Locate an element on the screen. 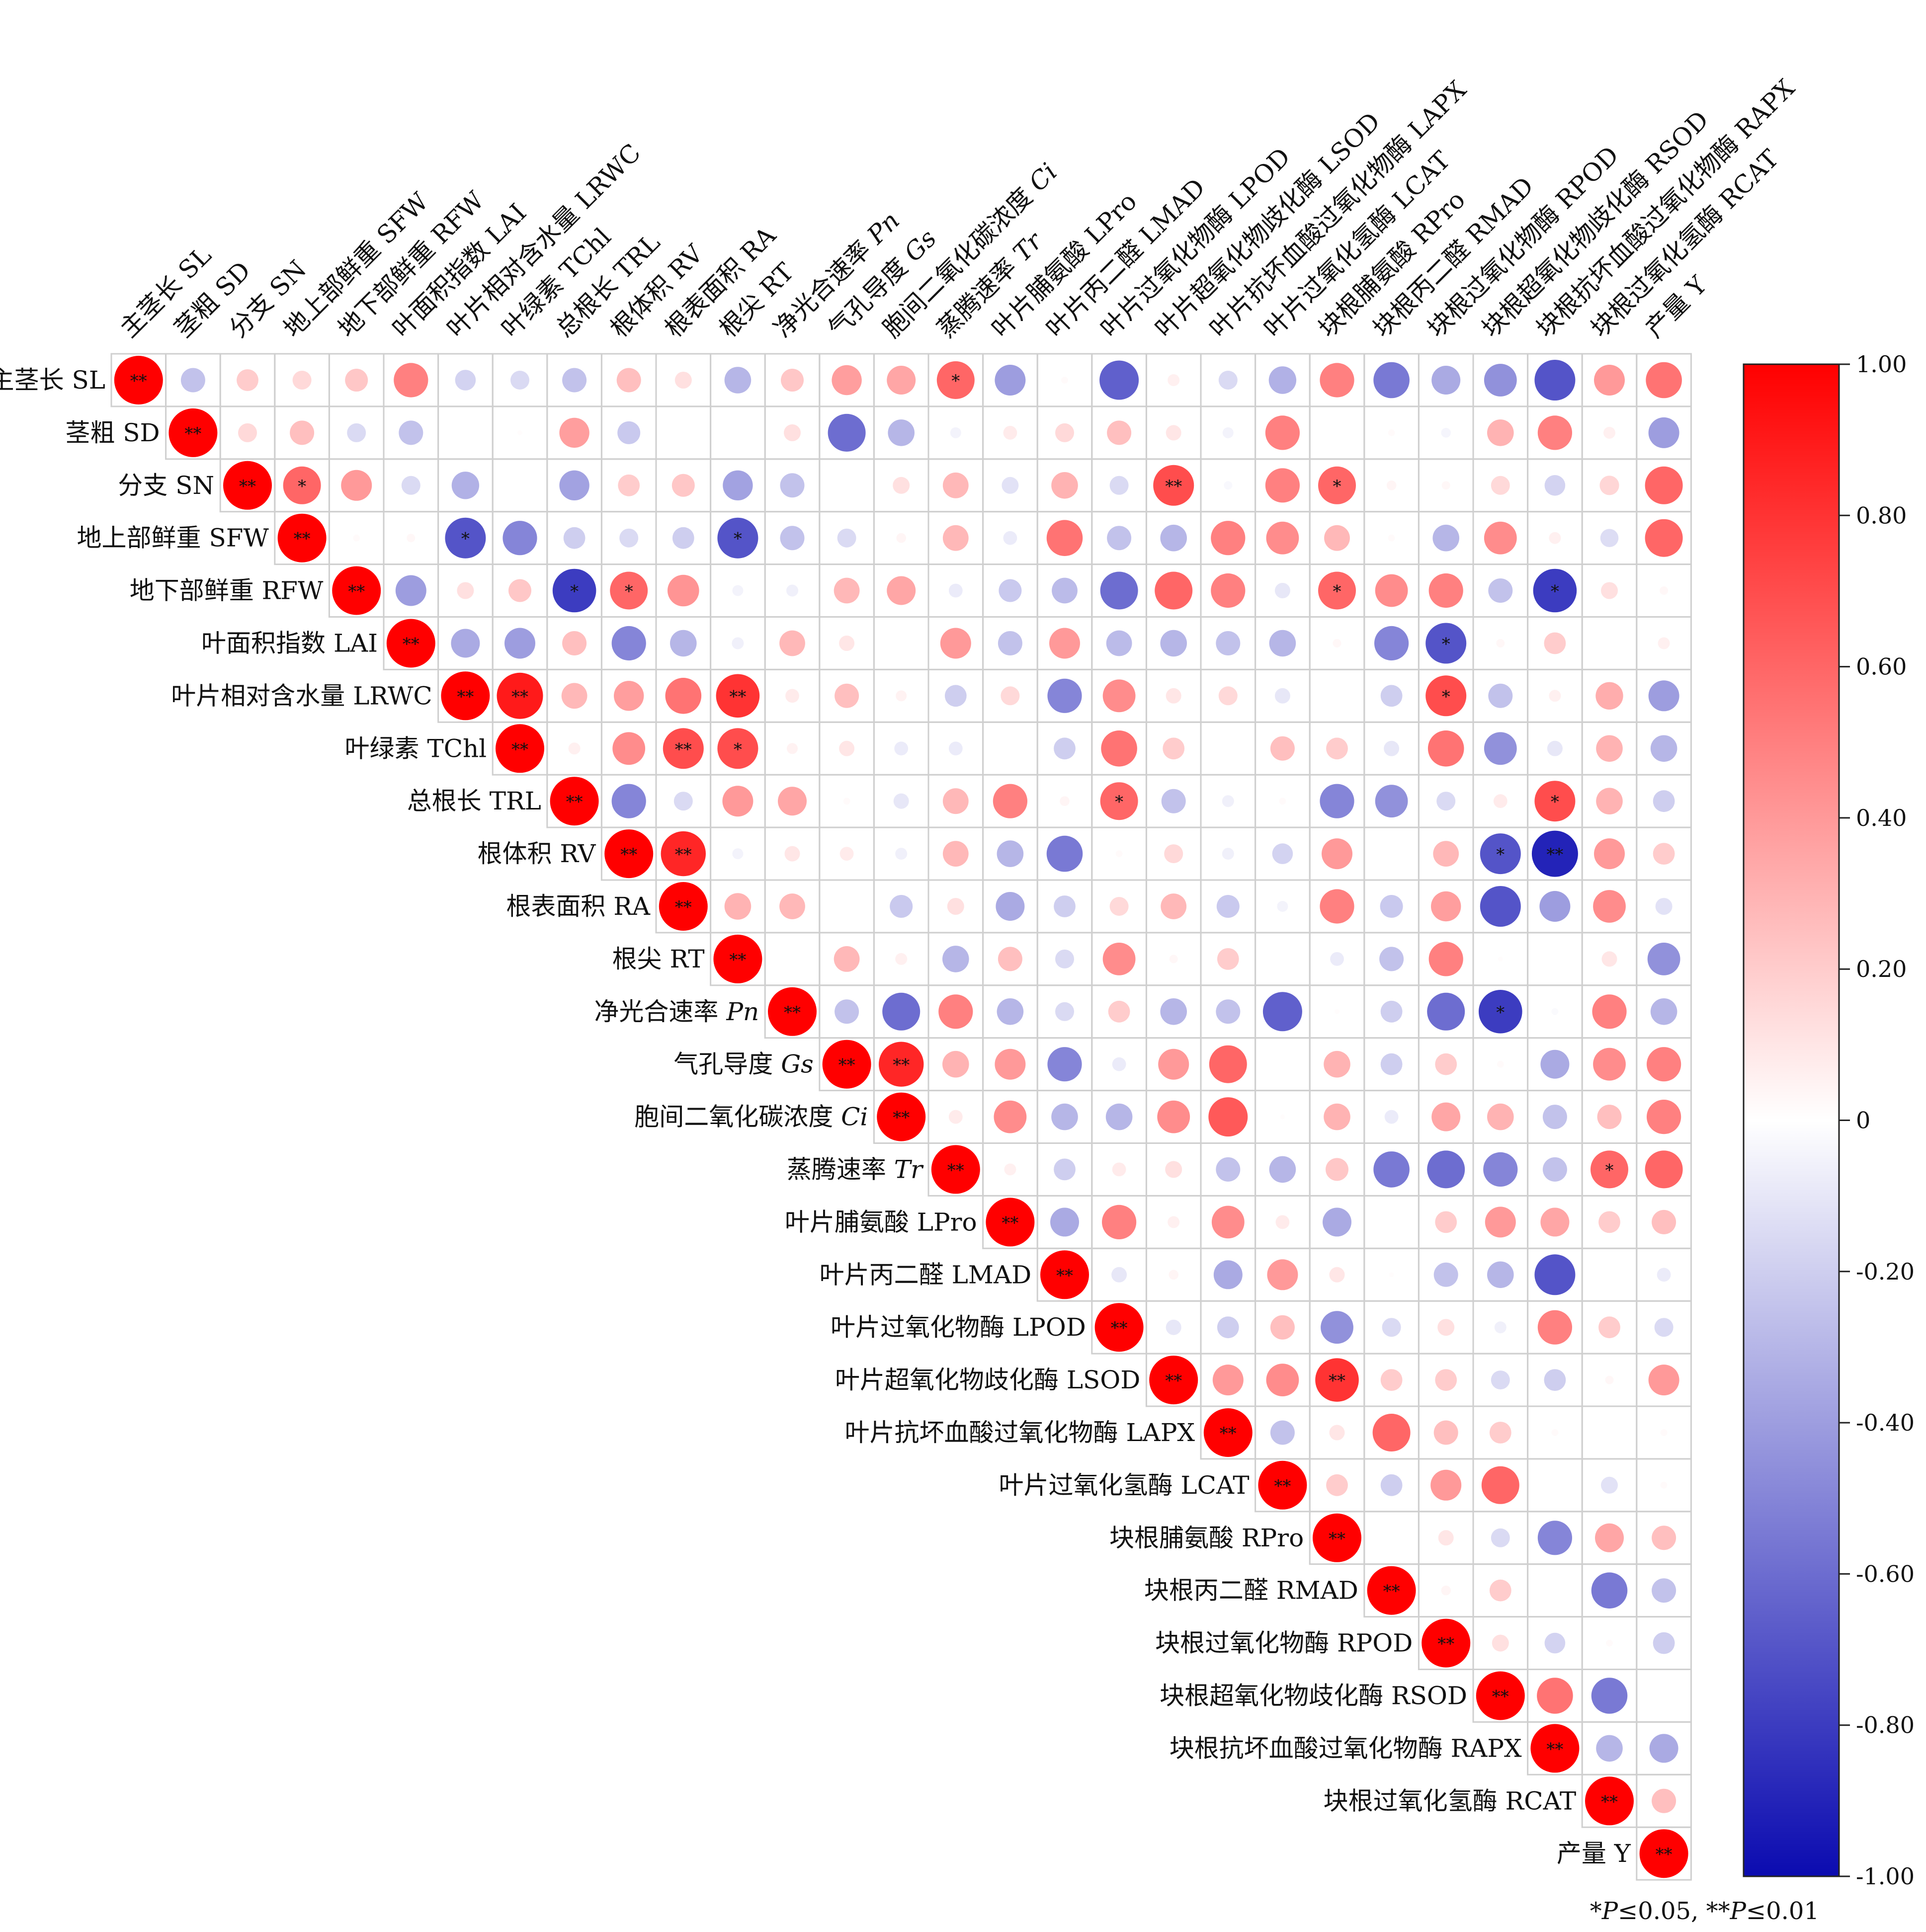  row-label: 产量 Y is located at coordinates (1594, 1853).